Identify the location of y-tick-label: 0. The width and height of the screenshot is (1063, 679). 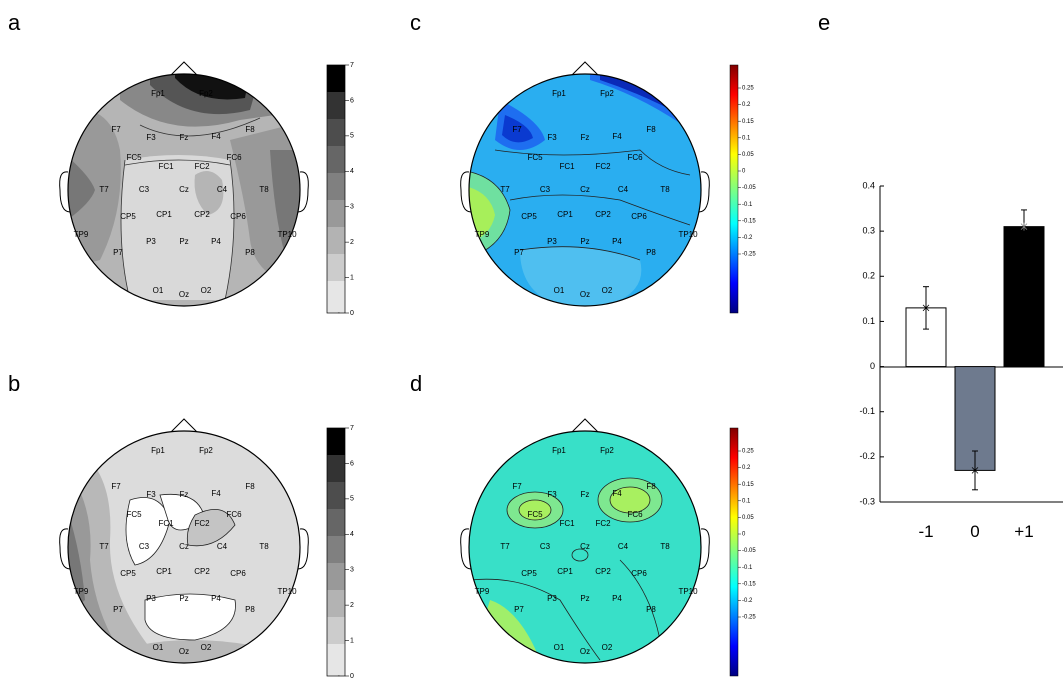
(872, 366).